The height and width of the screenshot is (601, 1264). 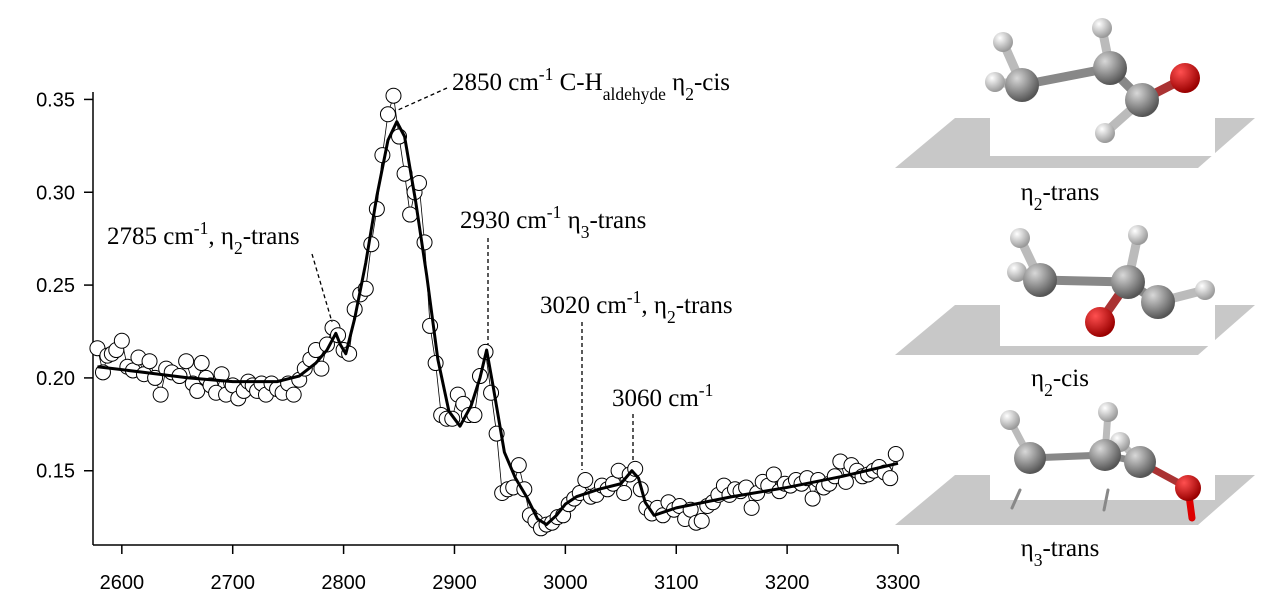 What do you see at coordinates (577, 82) in the screenshot?
I see `text-part: C-H` at bounding box center [577, 82].